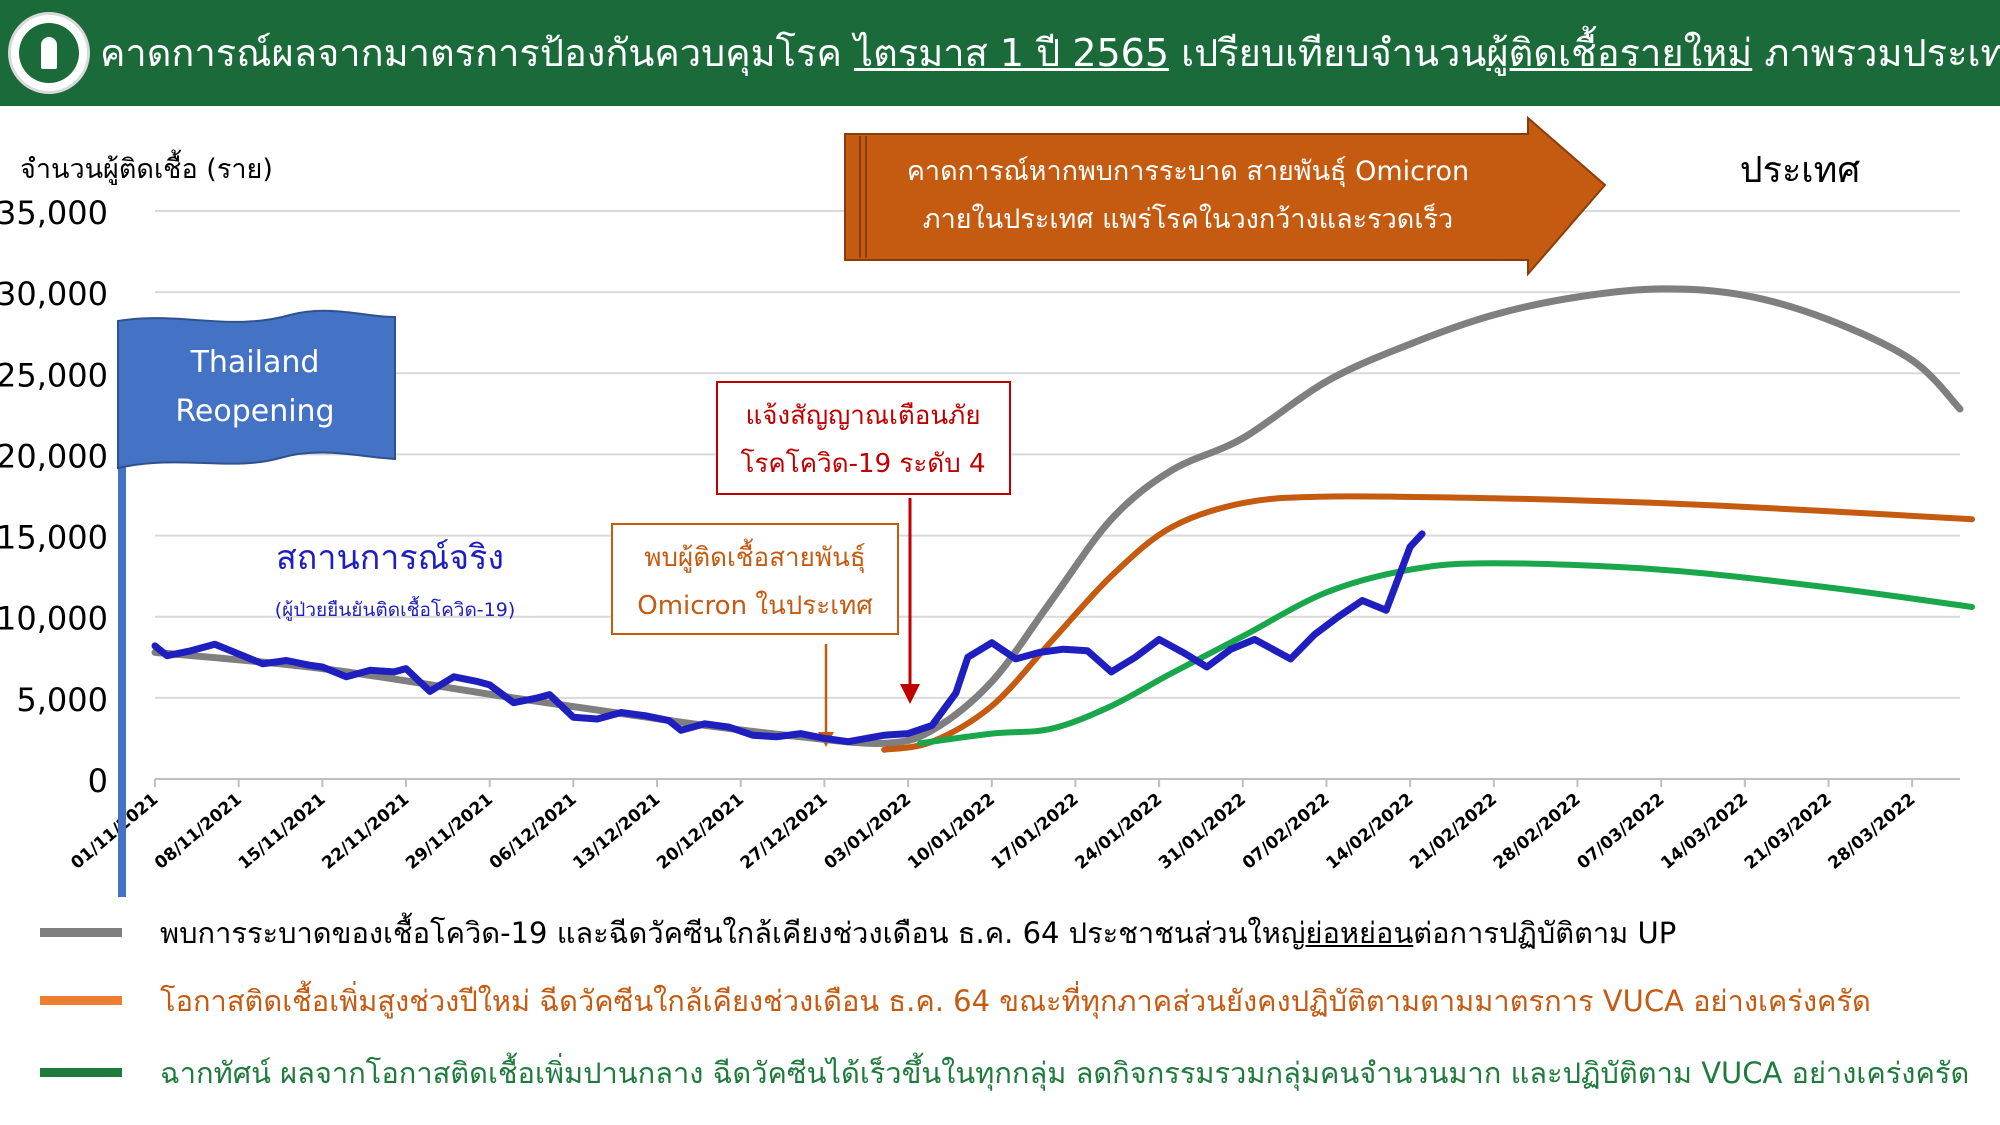 This screenshot has width=2000, height=1125. What do you see at coordinates (1286, 832) in the screenshot?
I see `x-tick-label: 07/02/2022` at bounding box center [1286, 832].